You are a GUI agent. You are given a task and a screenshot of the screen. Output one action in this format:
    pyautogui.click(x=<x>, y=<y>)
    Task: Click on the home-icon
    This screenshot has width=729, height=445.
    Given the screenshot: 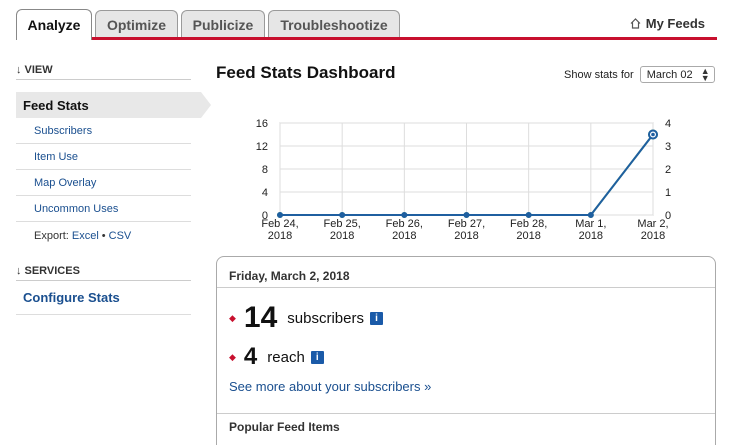 What is the action you would take?
    pyautogui.click(x=635, y=23)
    